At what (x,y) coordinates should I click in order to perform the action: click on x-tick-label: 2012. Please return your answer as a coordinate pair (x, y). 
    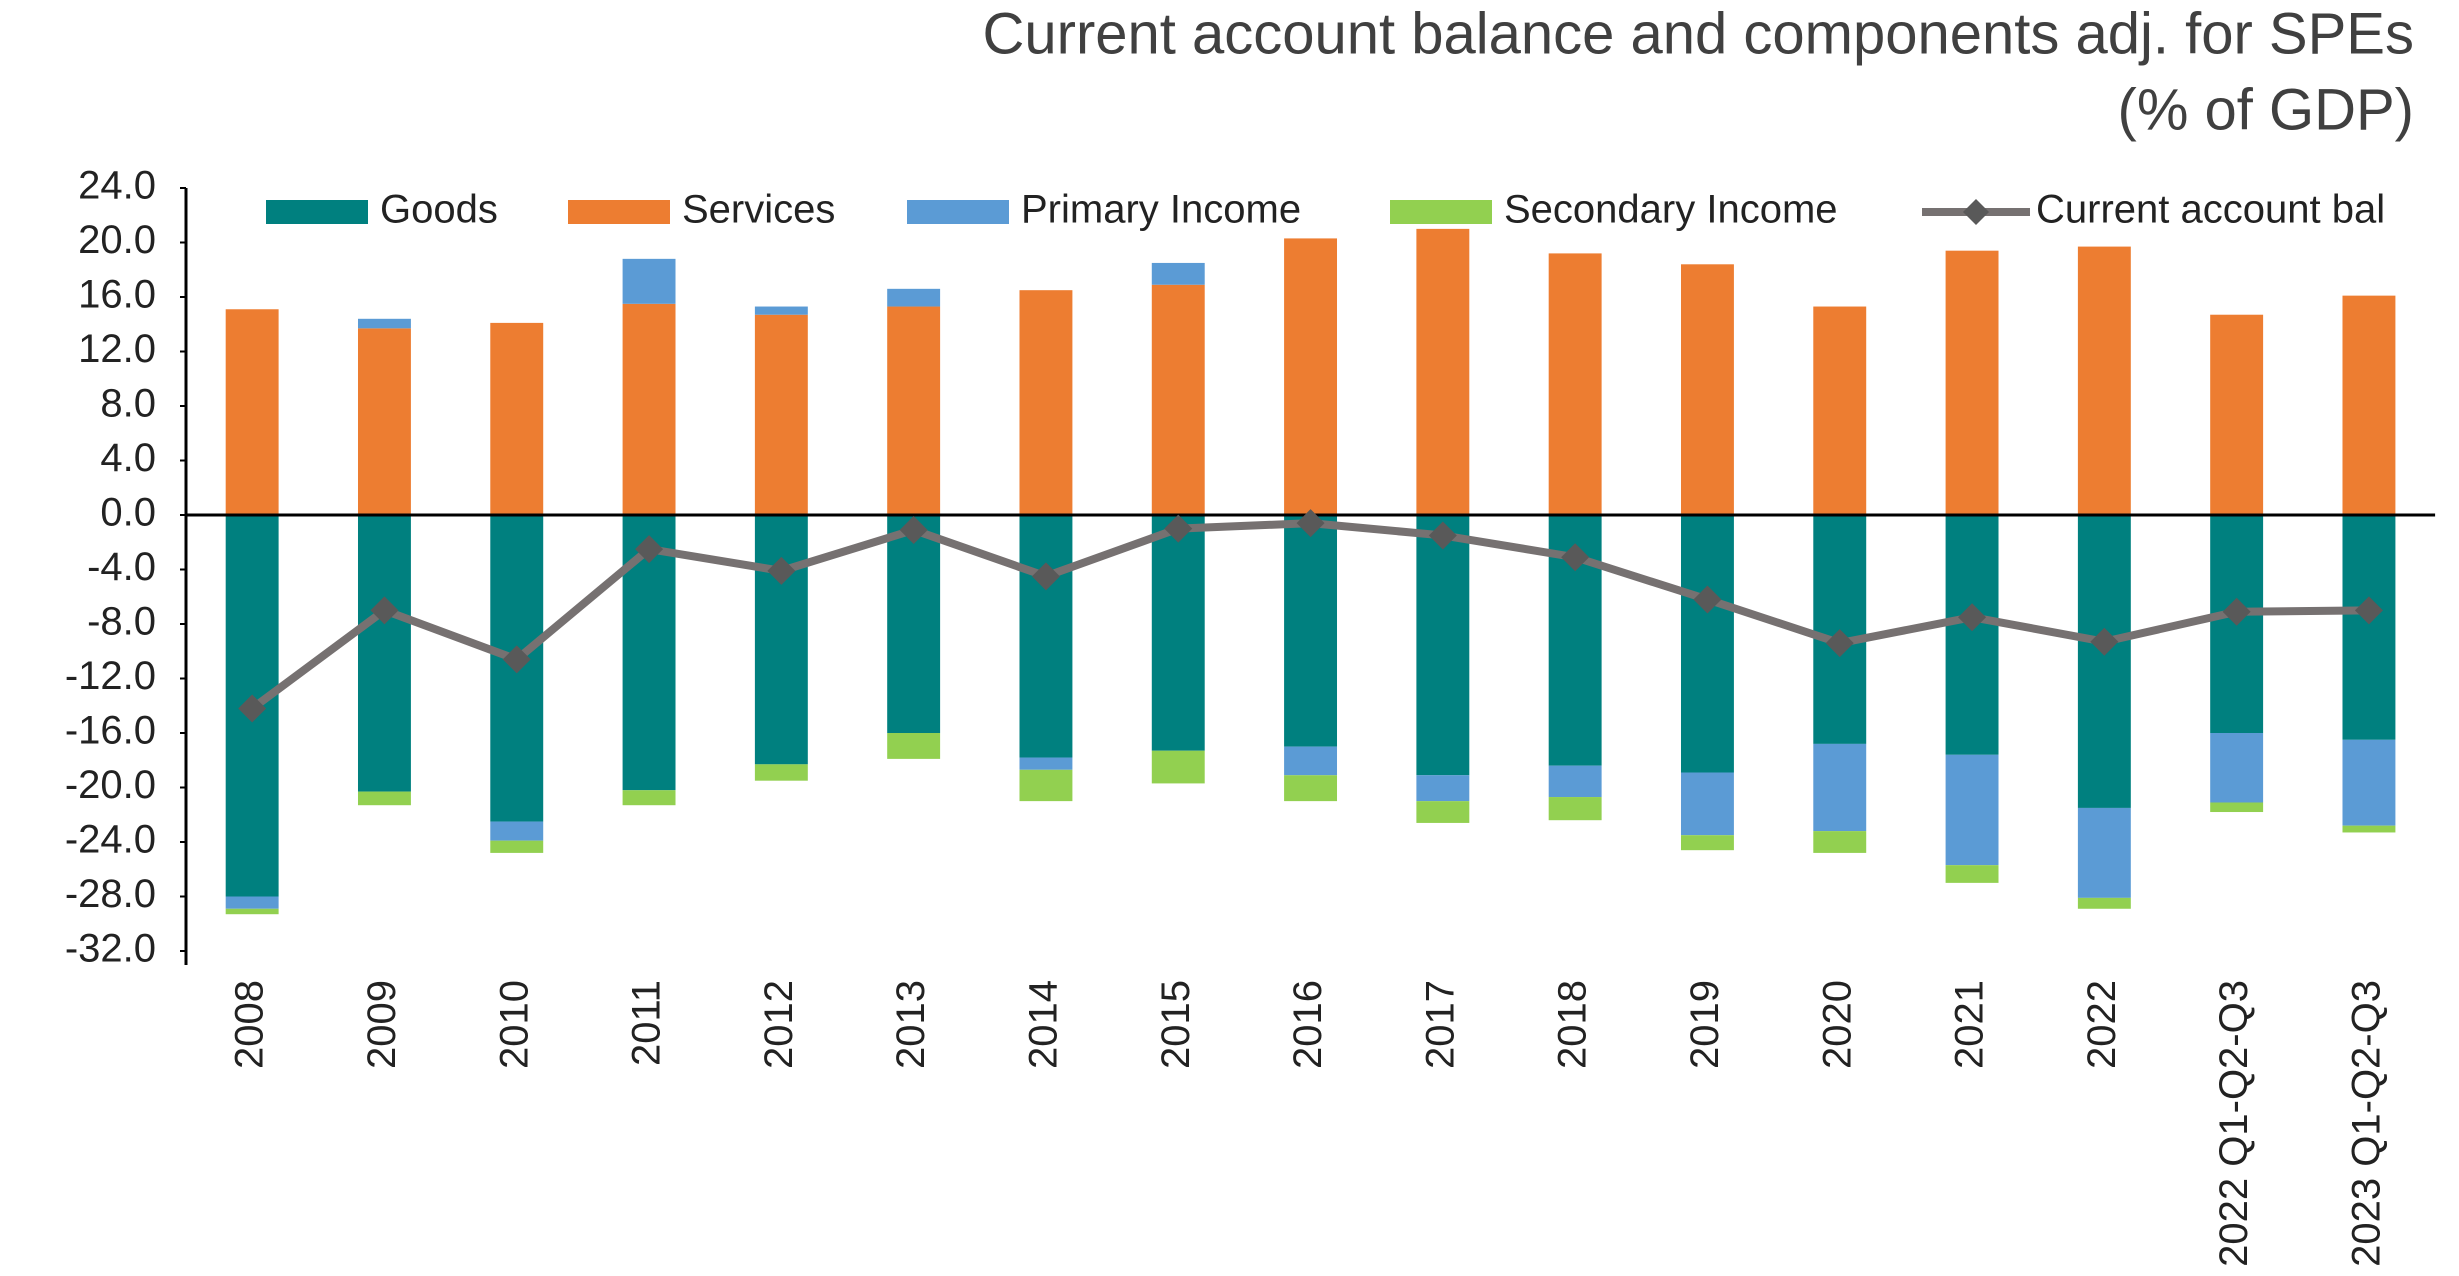
    Looking at the image, I should click on (779, 1024).